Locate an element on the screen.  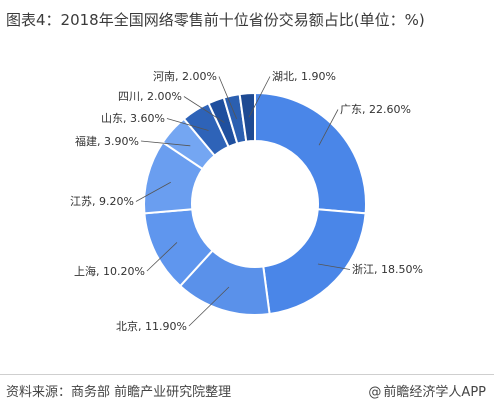
data-label-2: 浙江, 18.50% is located at coordinates (387, 269).